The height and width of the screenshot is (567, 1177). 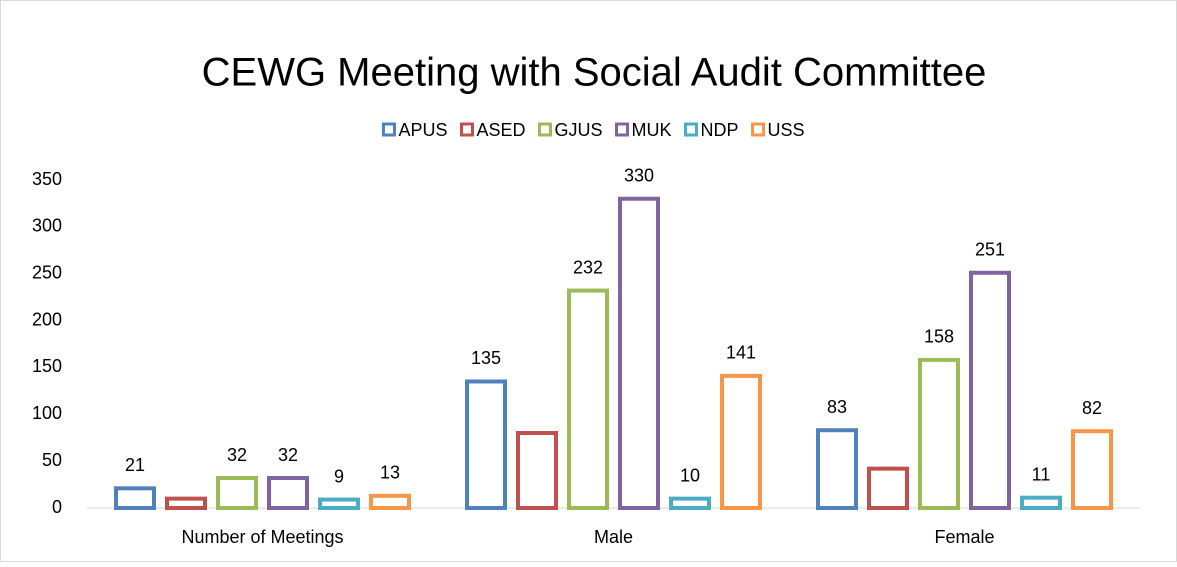 I want to click on data-label: 158, so click(x=939, y=337).